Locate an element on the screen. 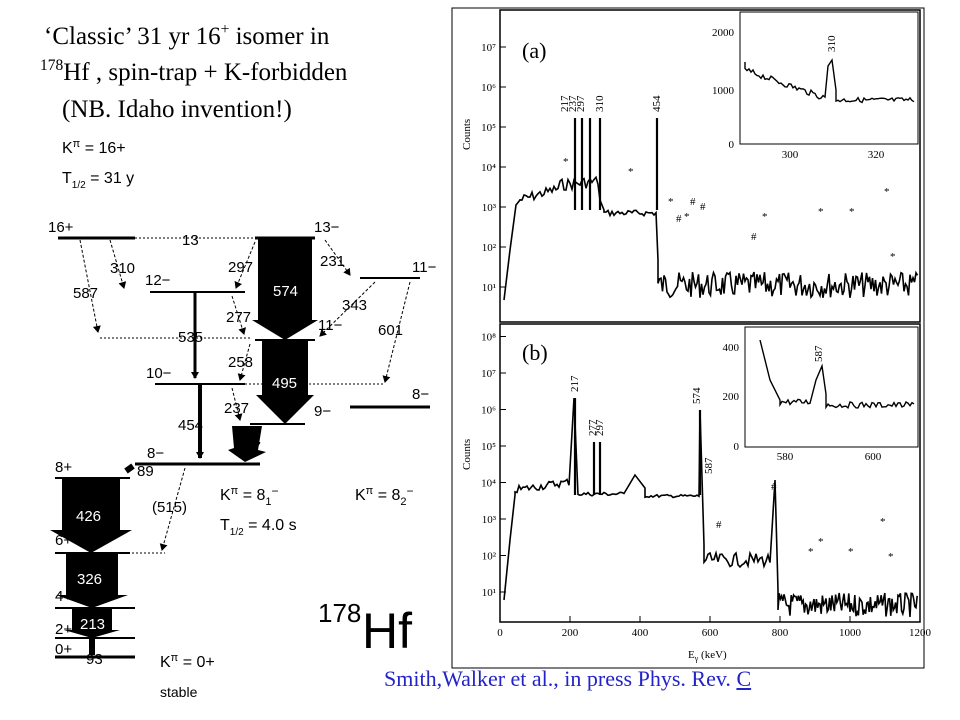 The height and width of the screenshot is (720, 960). inset-a-xtick: 300 is located at coordinates (790, 155).